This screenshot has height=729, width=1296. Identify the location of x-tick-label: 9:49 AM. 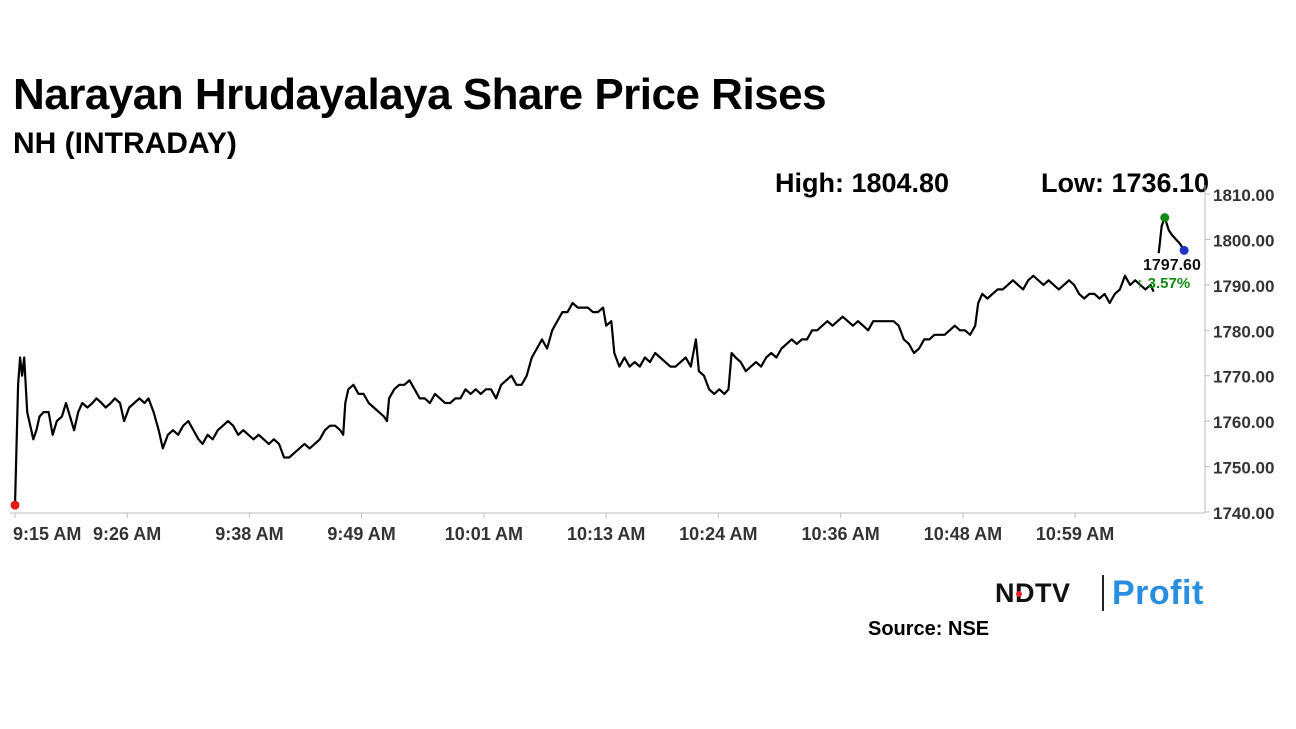
(361, 534).